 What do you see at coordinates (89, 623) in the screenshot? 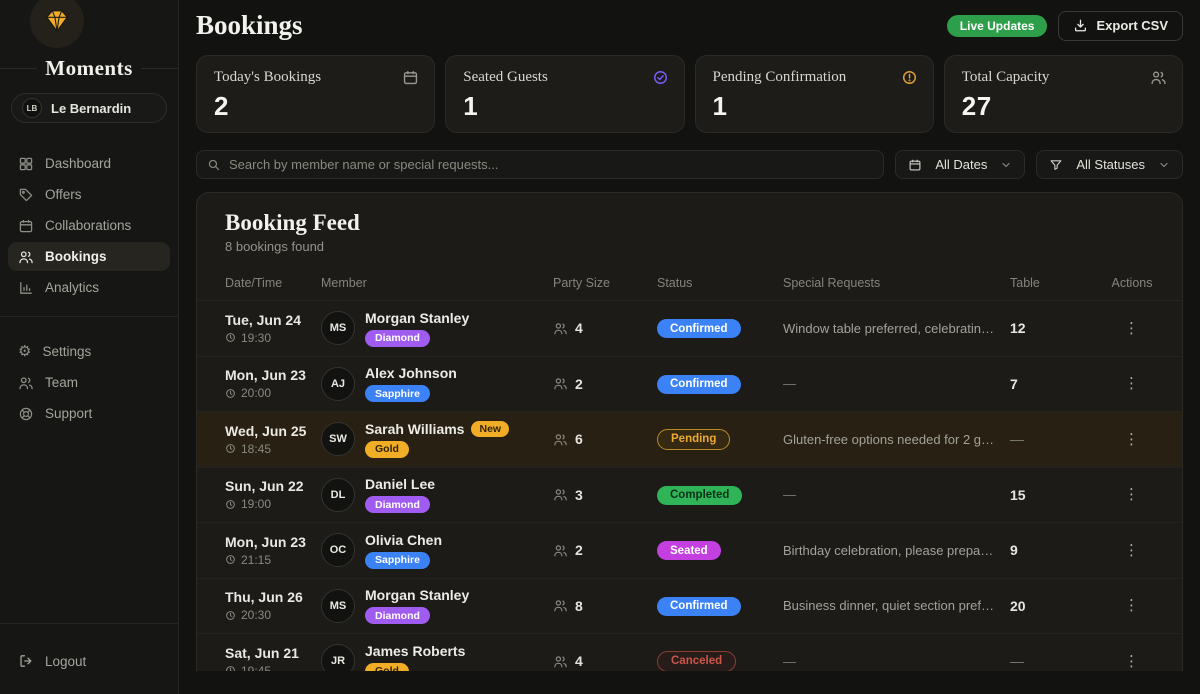
I see `sidebar-divider-bottom` at bounding box center [89, 623].